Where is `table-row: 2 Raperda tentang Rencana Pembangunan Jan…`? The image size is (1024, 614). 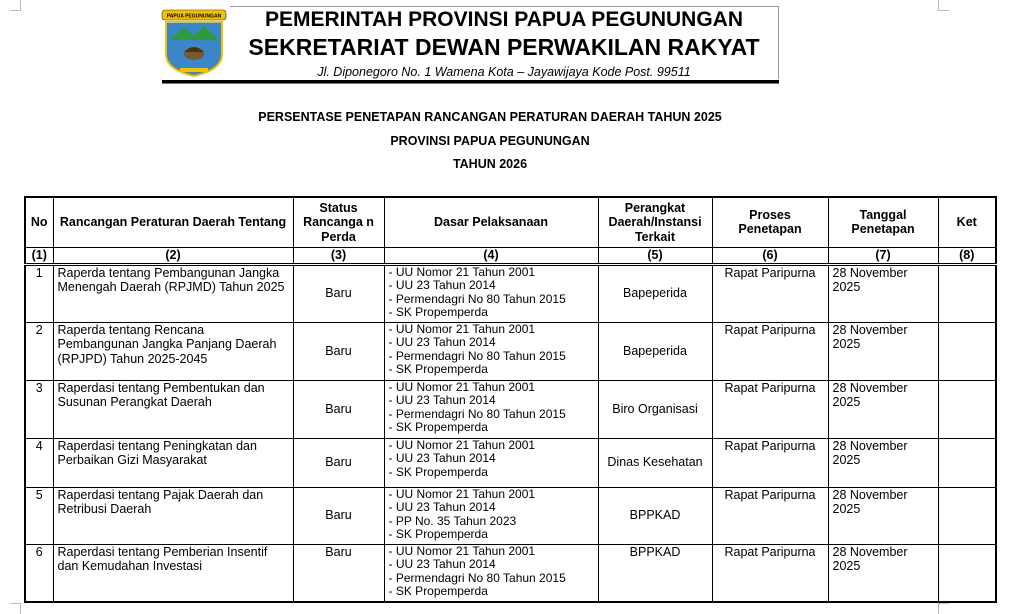
table-row: 2 Raperda tentang Rencana Pembangunan Jan… is located at coordinates (510, 351).